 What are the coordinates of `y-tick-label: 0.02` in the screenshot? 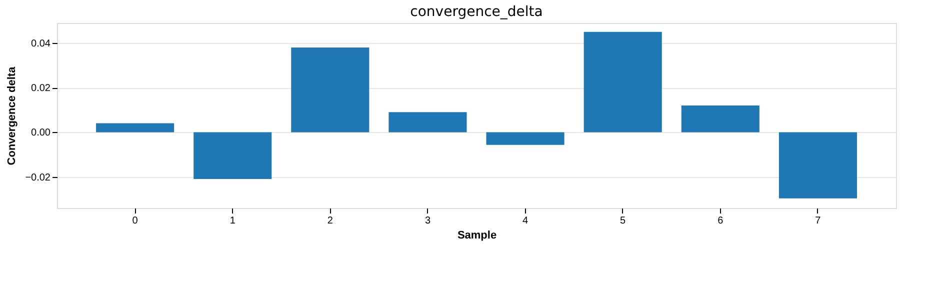 It's located at (41, 88).